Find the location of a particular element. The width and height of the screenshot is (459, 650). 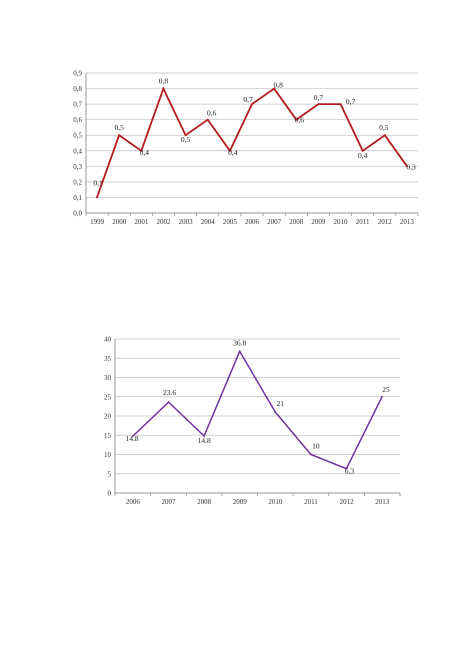

y-tick-label: 35 is located at coordinates (108, 359).